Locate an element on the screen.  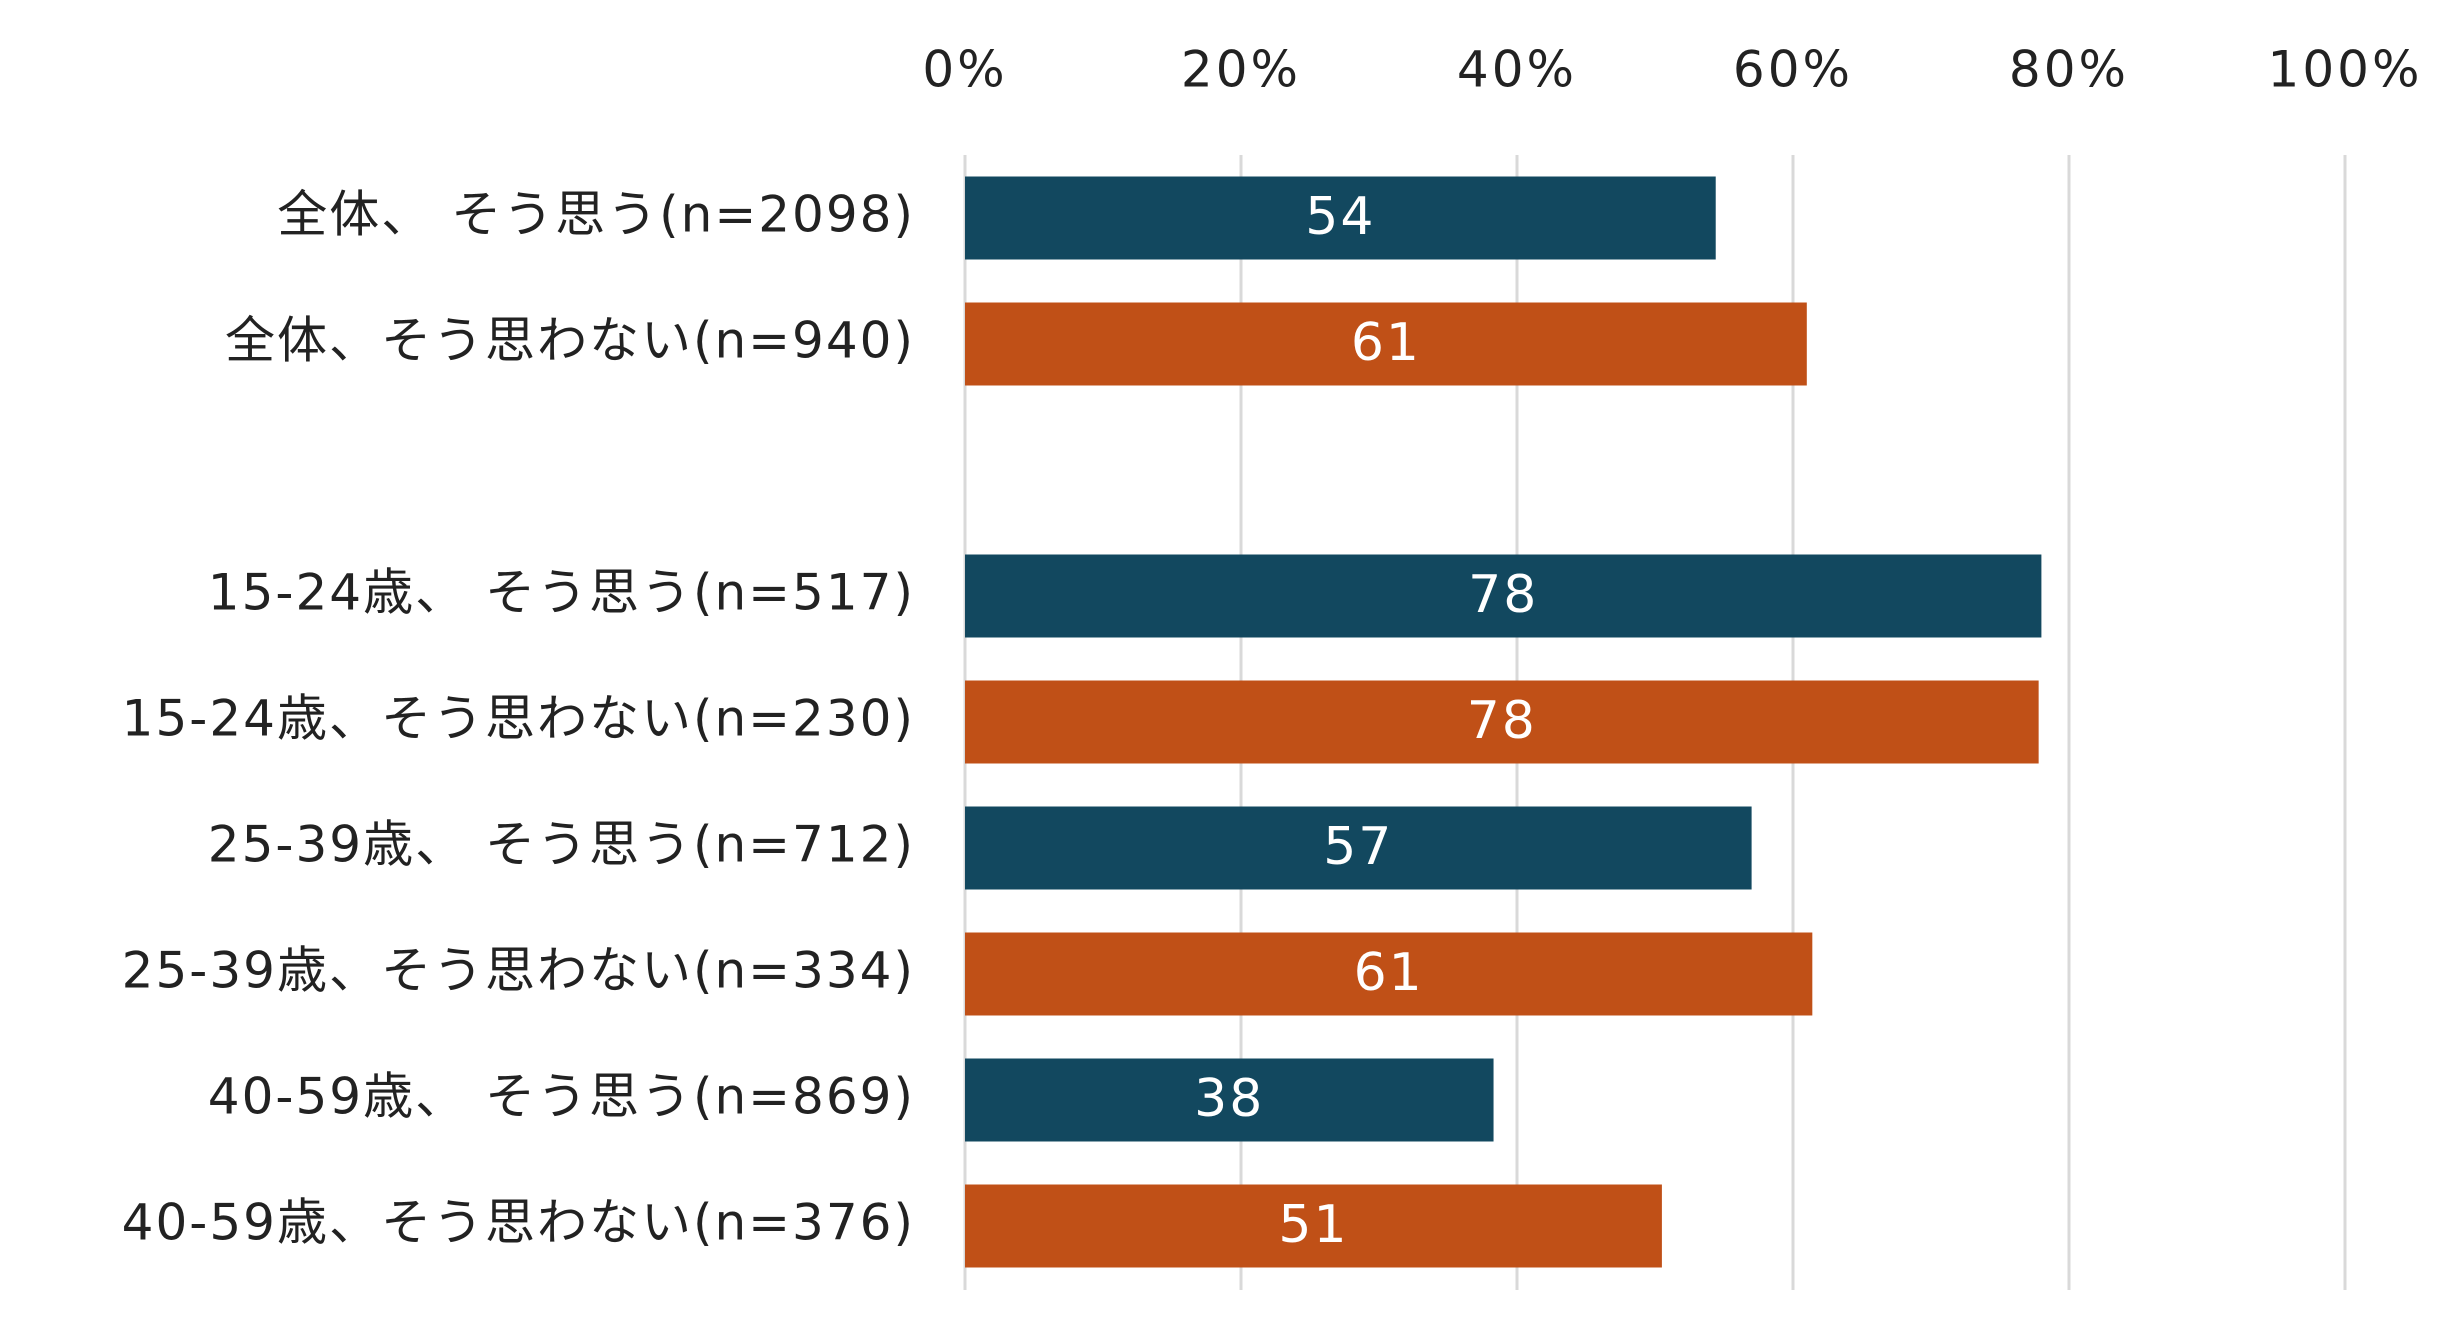
data-label: 54 is located at coordinates (1340, 217).